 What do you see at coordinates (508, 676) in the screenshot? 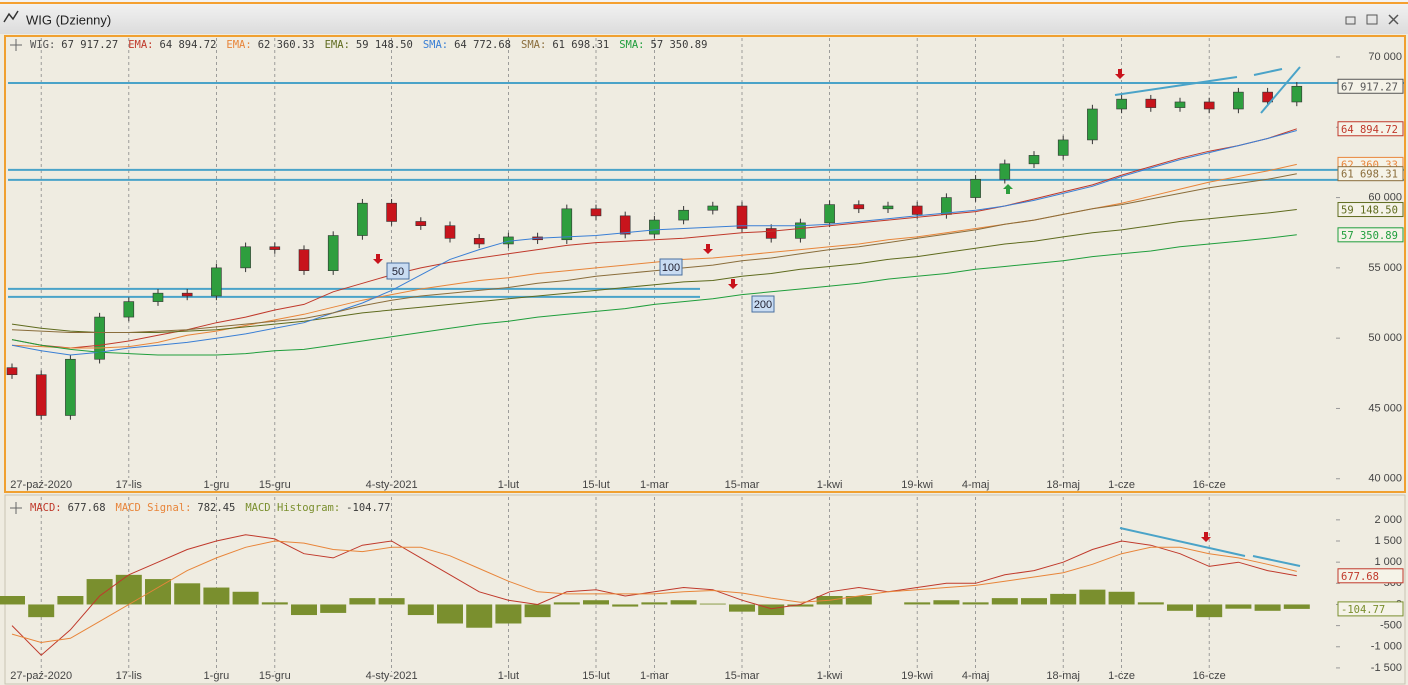
I see `x-tick-label: 1-lut` at bounding box center [508, 676].